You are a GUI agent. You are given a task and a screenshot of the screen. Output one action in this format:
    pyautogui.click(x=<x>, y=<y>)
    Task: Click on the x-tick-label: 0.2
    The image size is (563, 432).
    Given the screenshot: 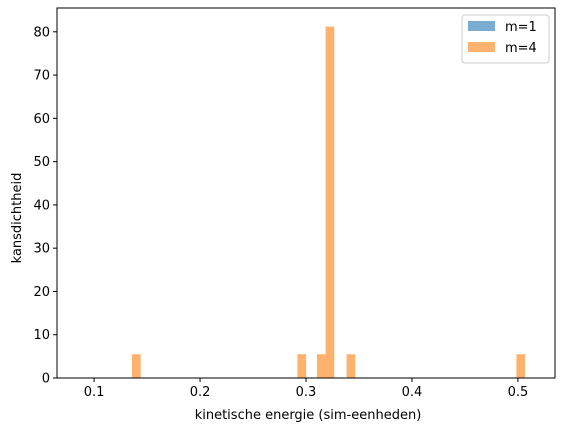 What is the action you would take?
    pyautogui.click(x=200, y=392)
    